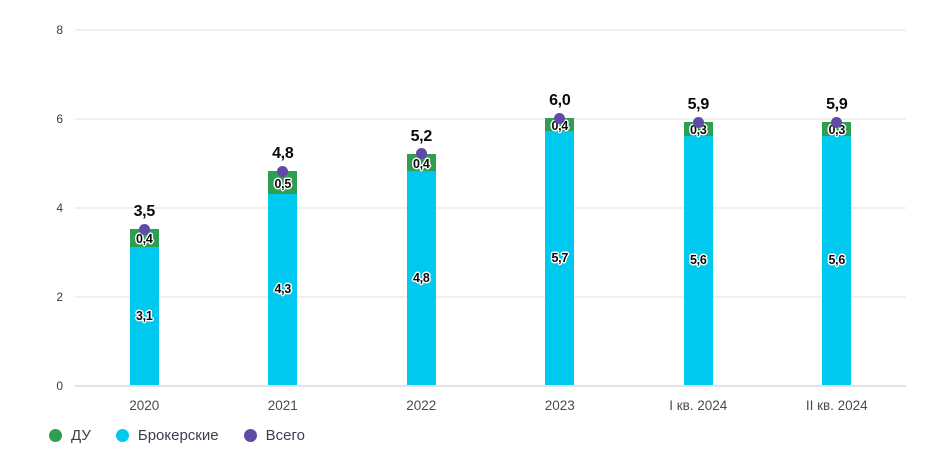 This screenshot has height=464, width=936. What do you see at coordinates (490, 386) in the screenshot?
I see `gridline-y0` at bounding box center [490, 386].